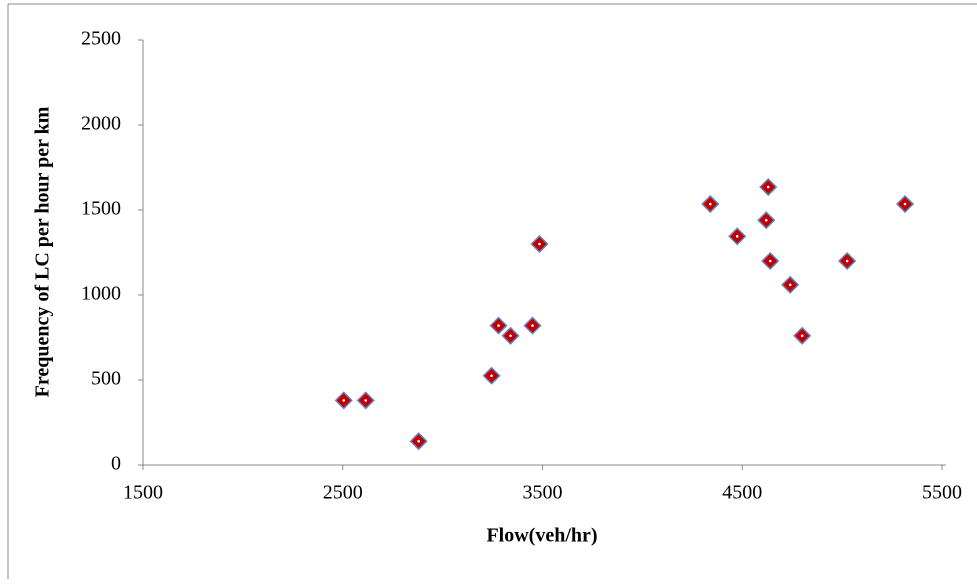  What do you see at coordinates (106, 379) in the screenshot?
I see `y-tick-label: 500` at bounding box center [106, 379].